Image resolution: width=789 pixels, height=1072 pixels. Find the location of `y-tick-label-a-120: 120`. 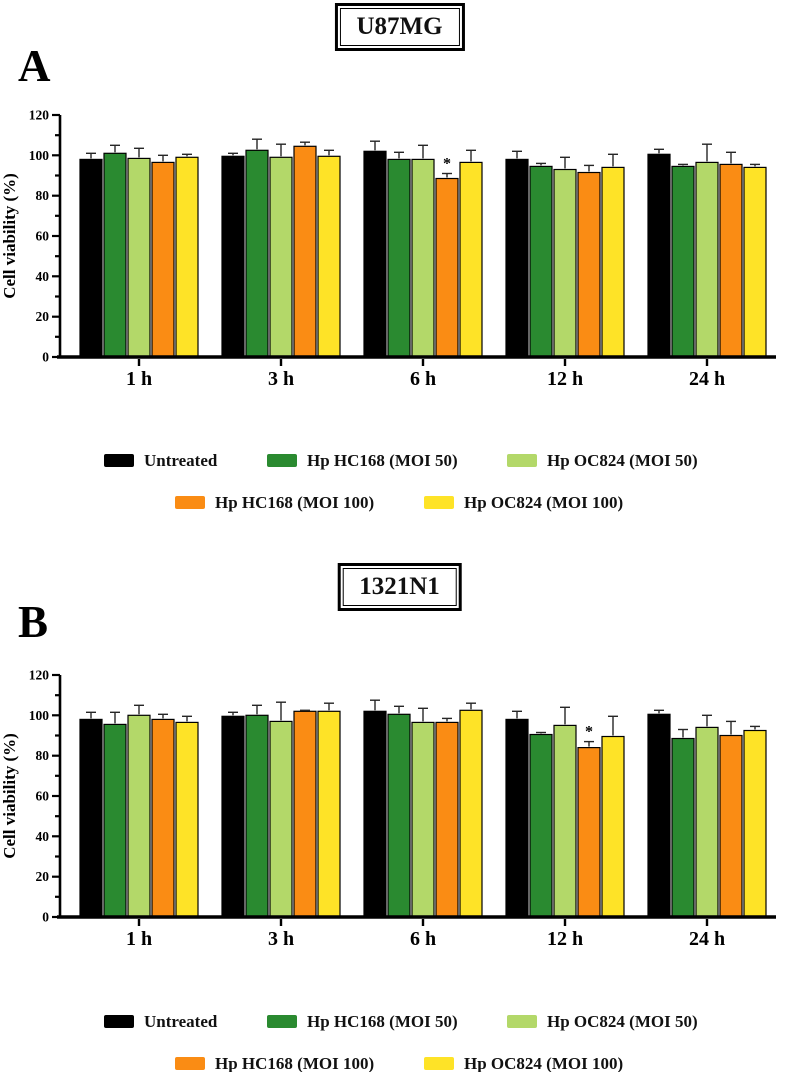

y-tick-label-a-120: 120 is located at coordinates (39, 115).